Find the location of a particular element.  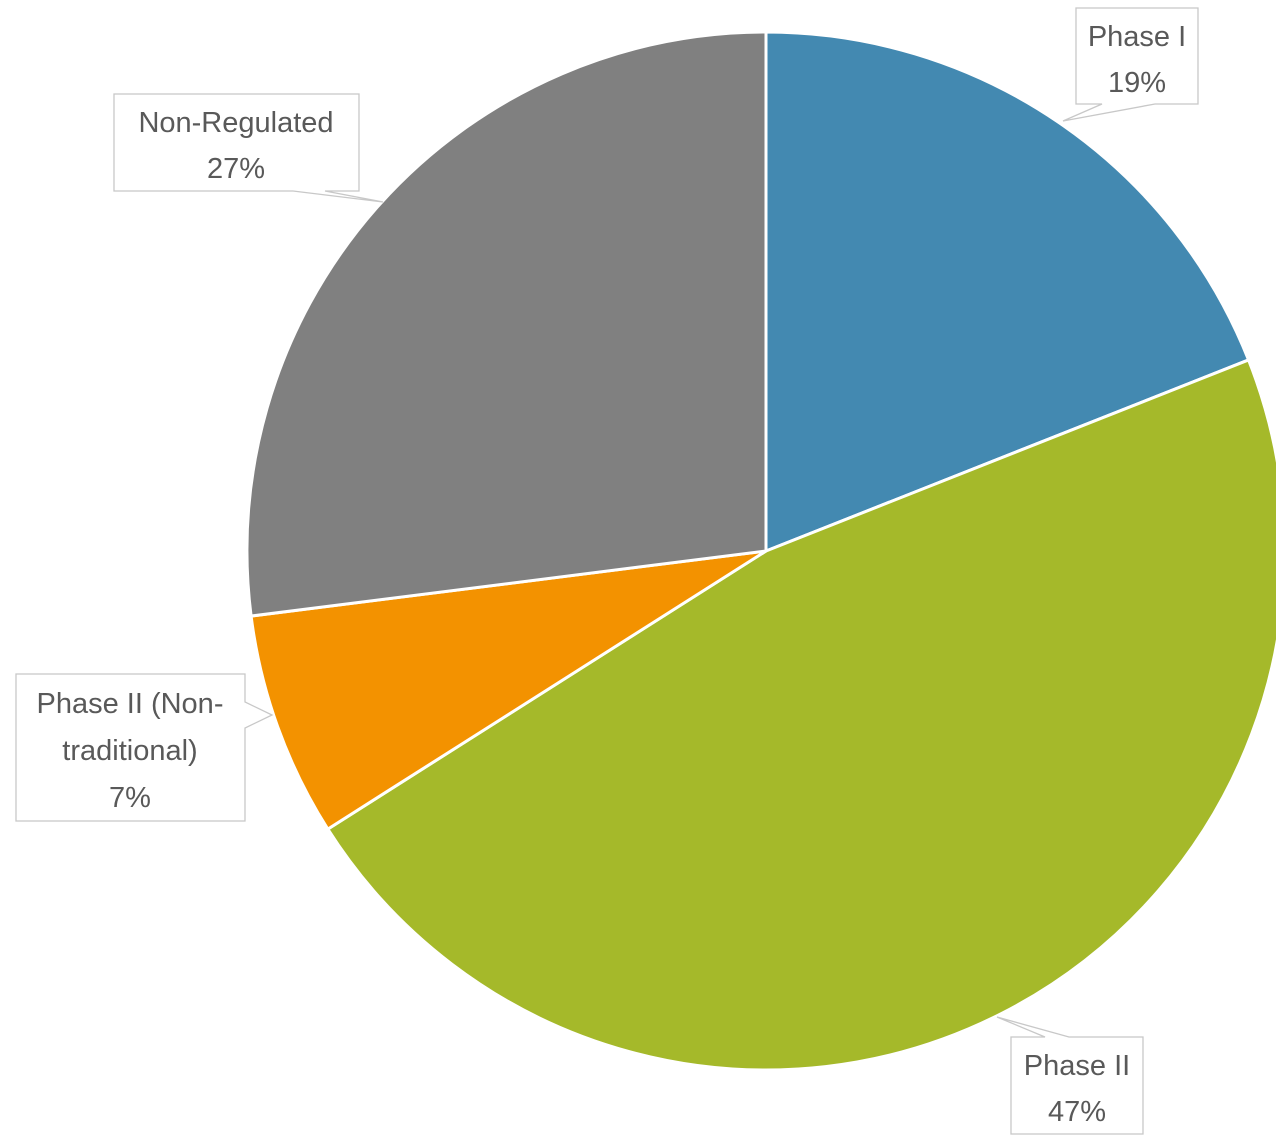

slice-percent-label: 7% is located at coordinates (130, 798).